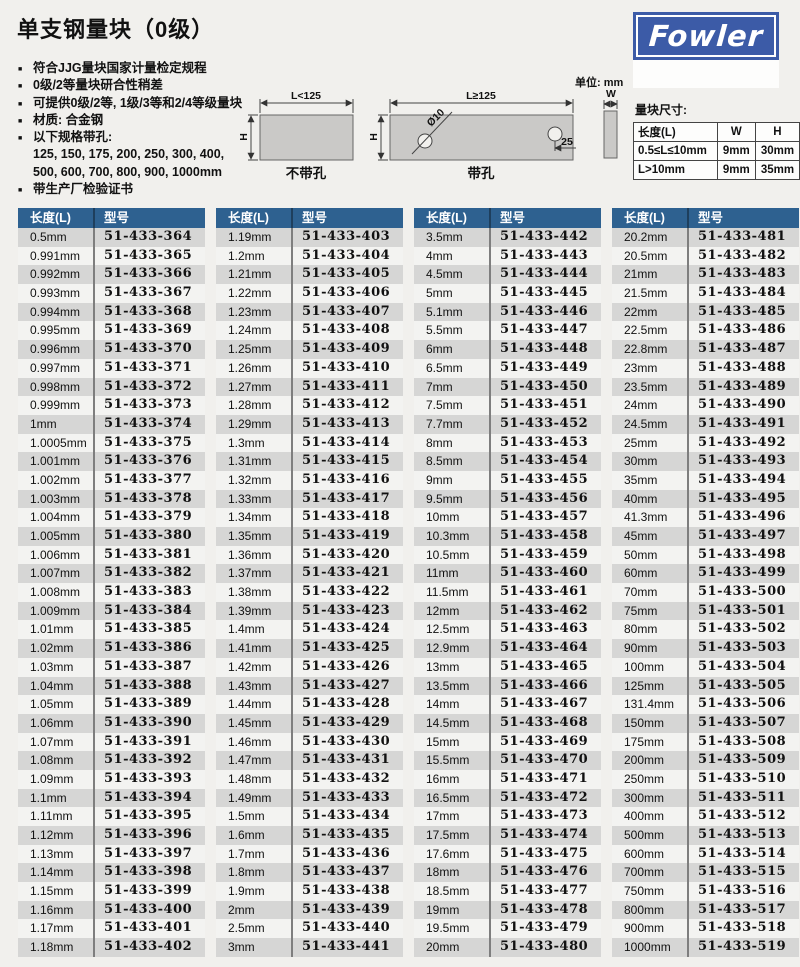 The image size is (800, 967). Describe the element at coordinates (149, 816) in the screenshot. I see `model-number: 51-433-395` at that location.